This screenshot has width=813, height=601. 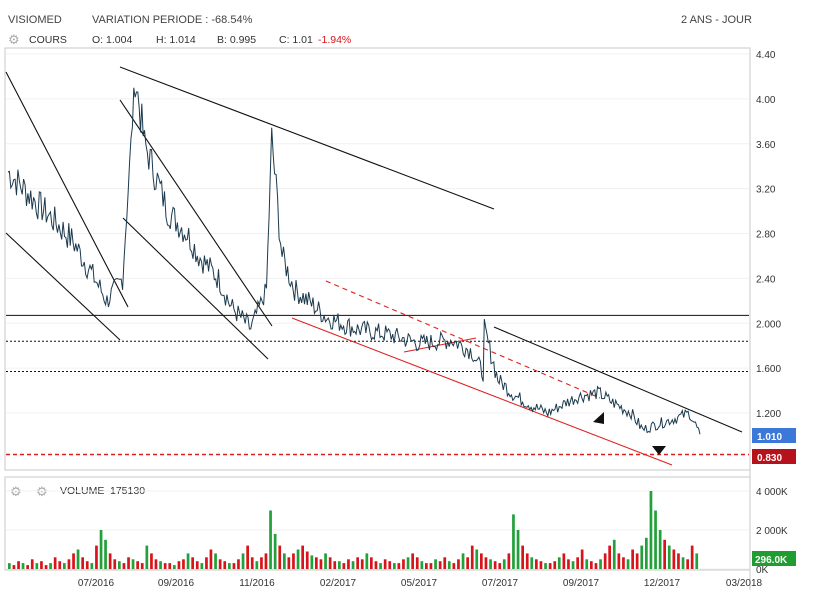 I want to click on last-volume-value: 296.0K, so click(x=771, y=560).